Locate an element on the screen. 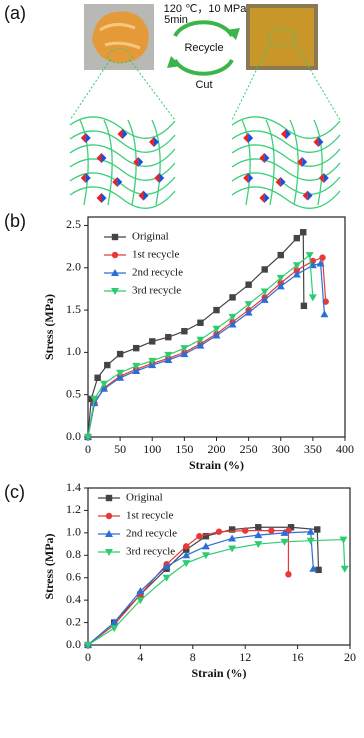  y-tick-label: 1.0 is located at coordinates (73, 351).